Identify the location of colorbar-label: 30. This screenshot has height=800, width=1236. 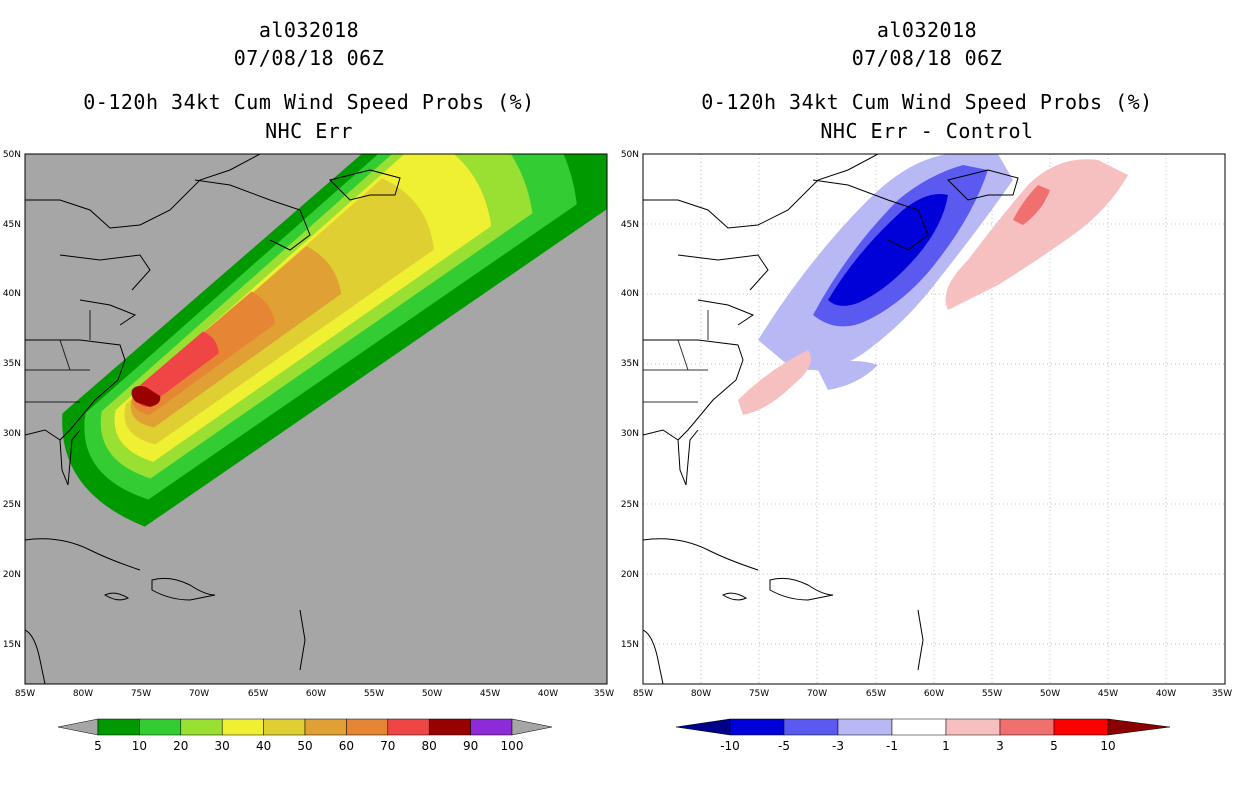
(222, 746).